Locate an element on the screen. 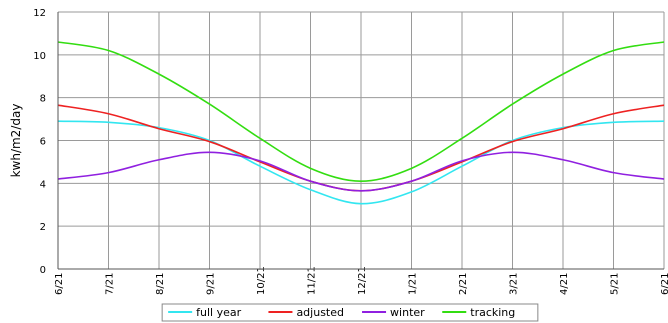 This screenshot has width=668, height=323. x-tick-label: 8/21 is located at coordinates (160, 284).